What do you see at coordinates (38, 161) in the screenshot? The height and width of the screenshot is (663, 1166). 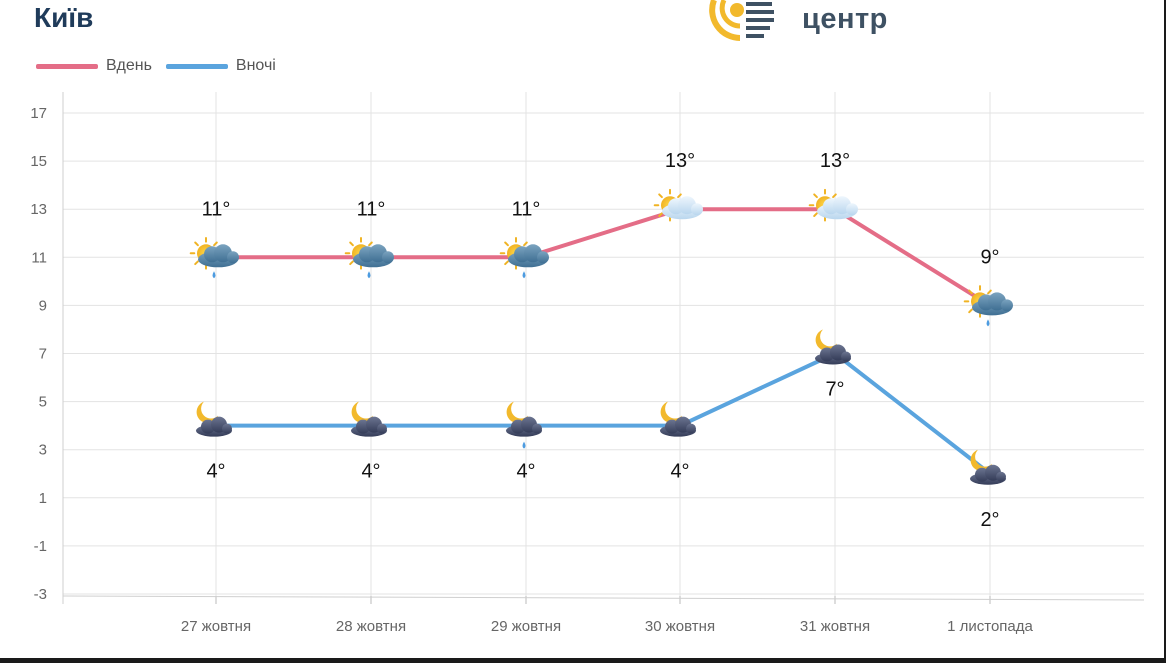 I see `y-tick-label: 15` at bounding box center [38, 161].